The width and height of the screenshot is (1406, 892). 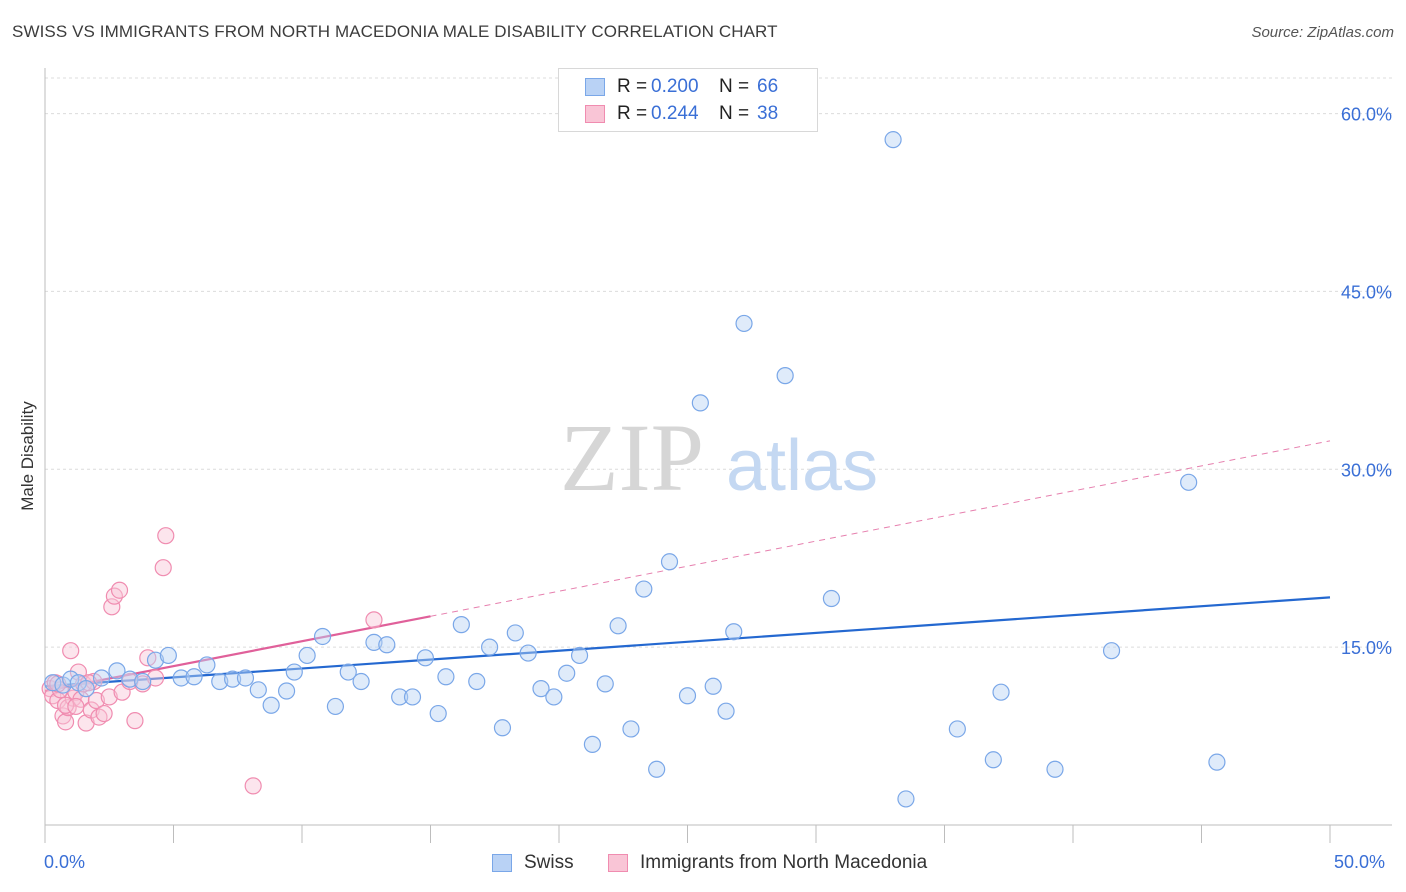 What do you see at coordinates (880, 528) in the screenshot?
I see `macedonia-trend-extension` at bounding box center [880, 528].